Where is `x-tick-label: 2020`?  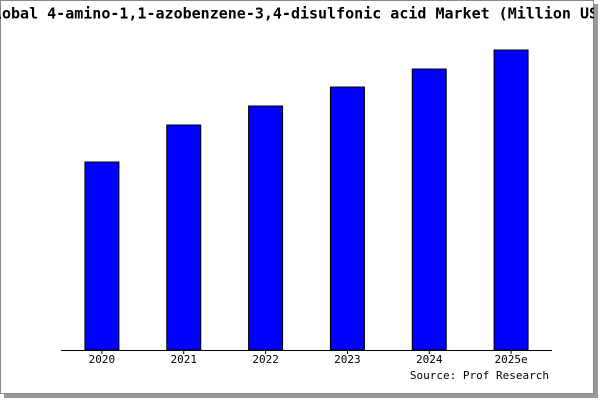
x-tick-label: 2020 is located at coordinates (102, 359).